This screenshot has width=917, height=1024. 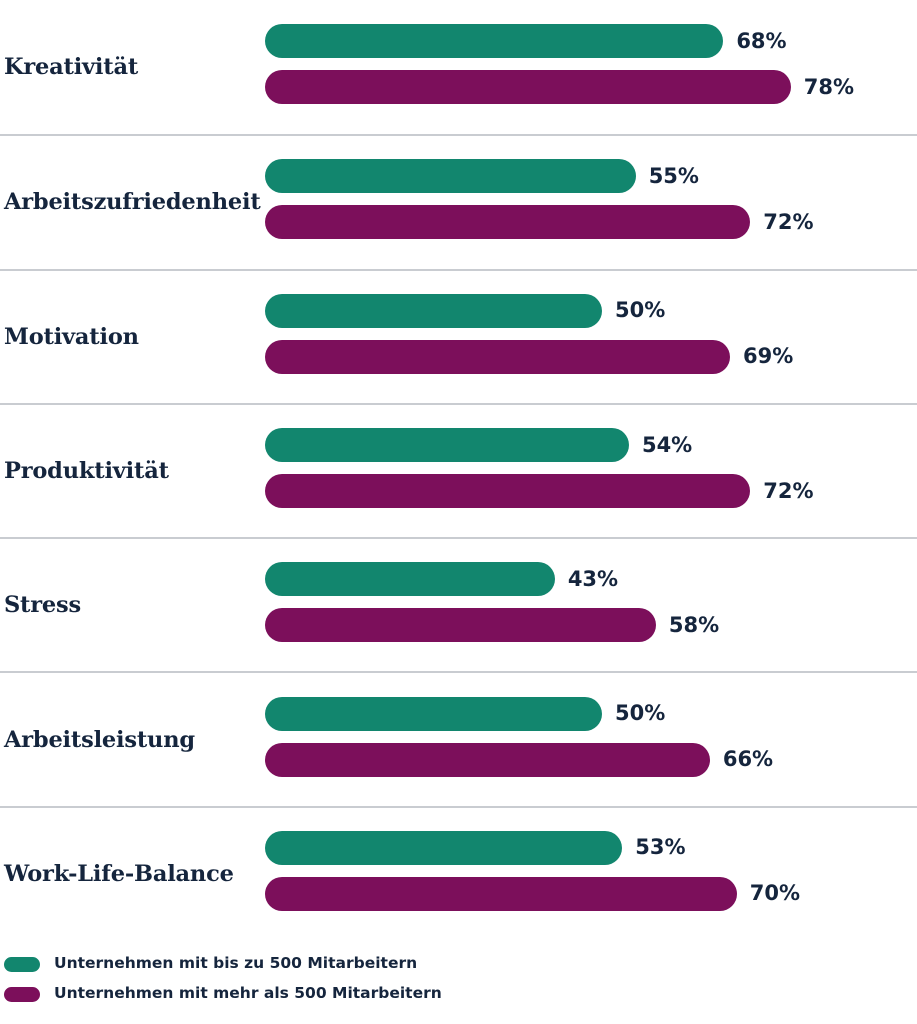 What do you see at coordinates (590, 202) in the screenshot?
I see `bar-group: 55% 72%` at bounding box center [590, 202].